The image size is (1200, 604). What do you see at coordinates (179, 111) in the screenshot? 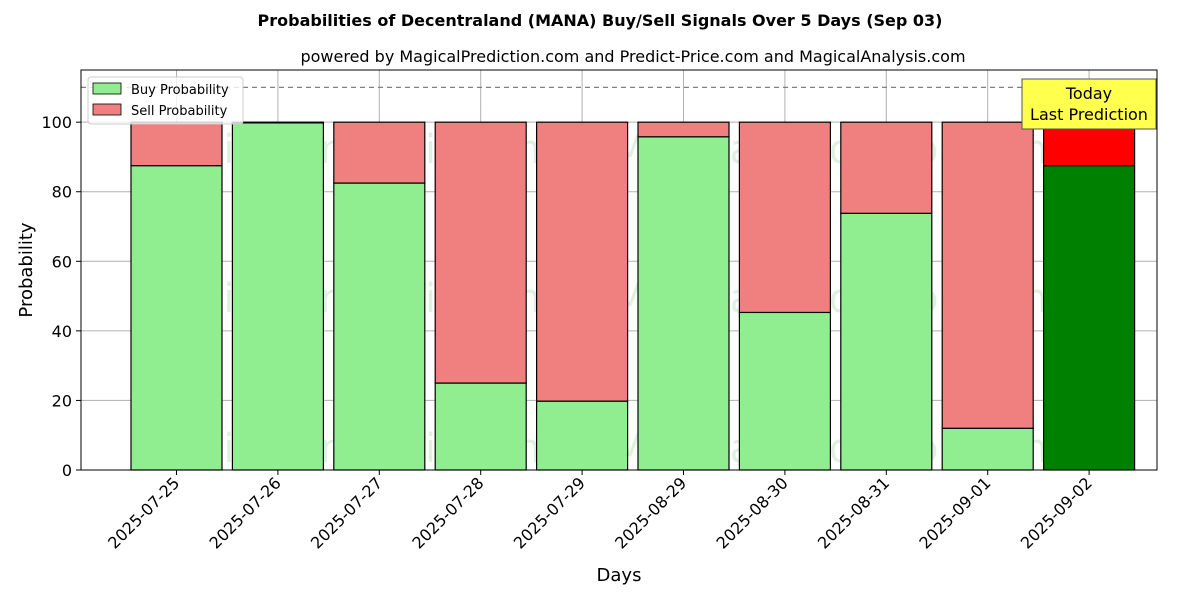
I see `legend-sell-label: Sell Probability` at bounding box center [179, 111].